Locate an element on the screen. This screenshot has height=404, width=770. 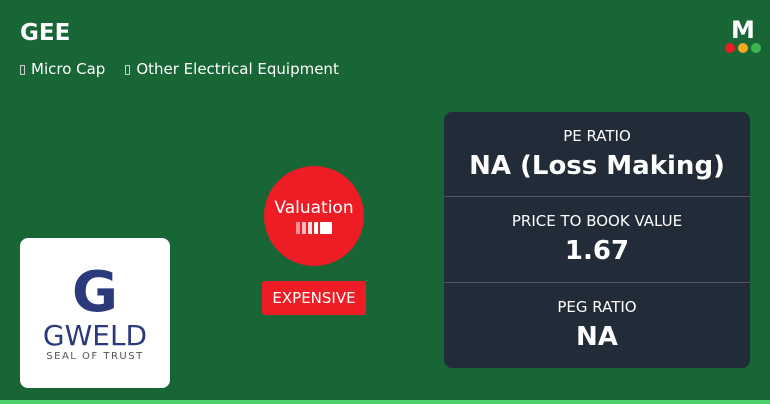
metric-peg-ratio: PEG RATIO NA is located at coordinates (597, 325).